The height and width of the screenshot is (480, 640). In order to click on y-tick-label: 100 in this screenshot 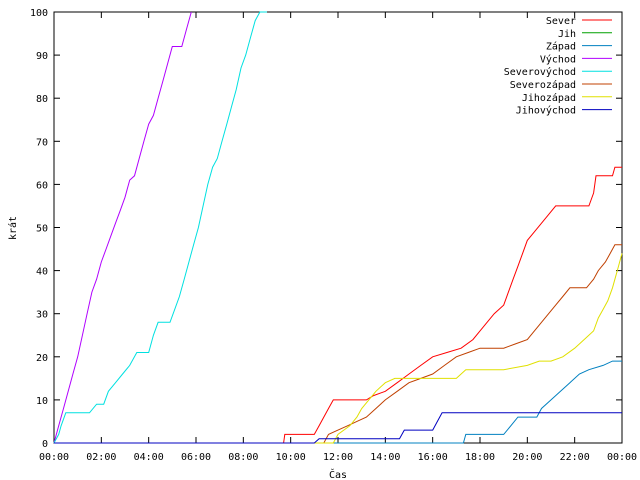, I will do `click(39, 13)`.